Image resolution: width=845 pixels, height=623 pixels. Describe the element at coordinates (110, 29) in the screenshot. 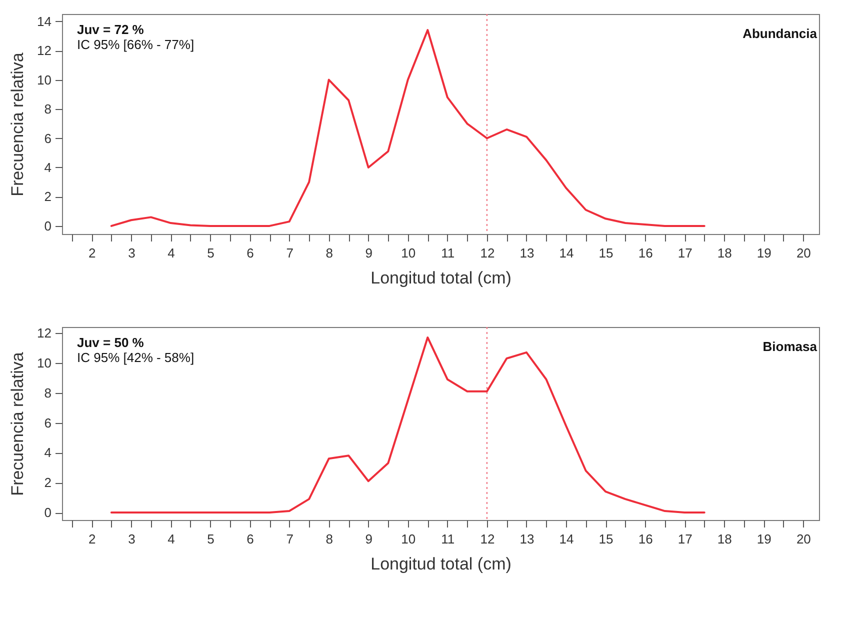

I see `annotation: Juv = 72 %` at that location.